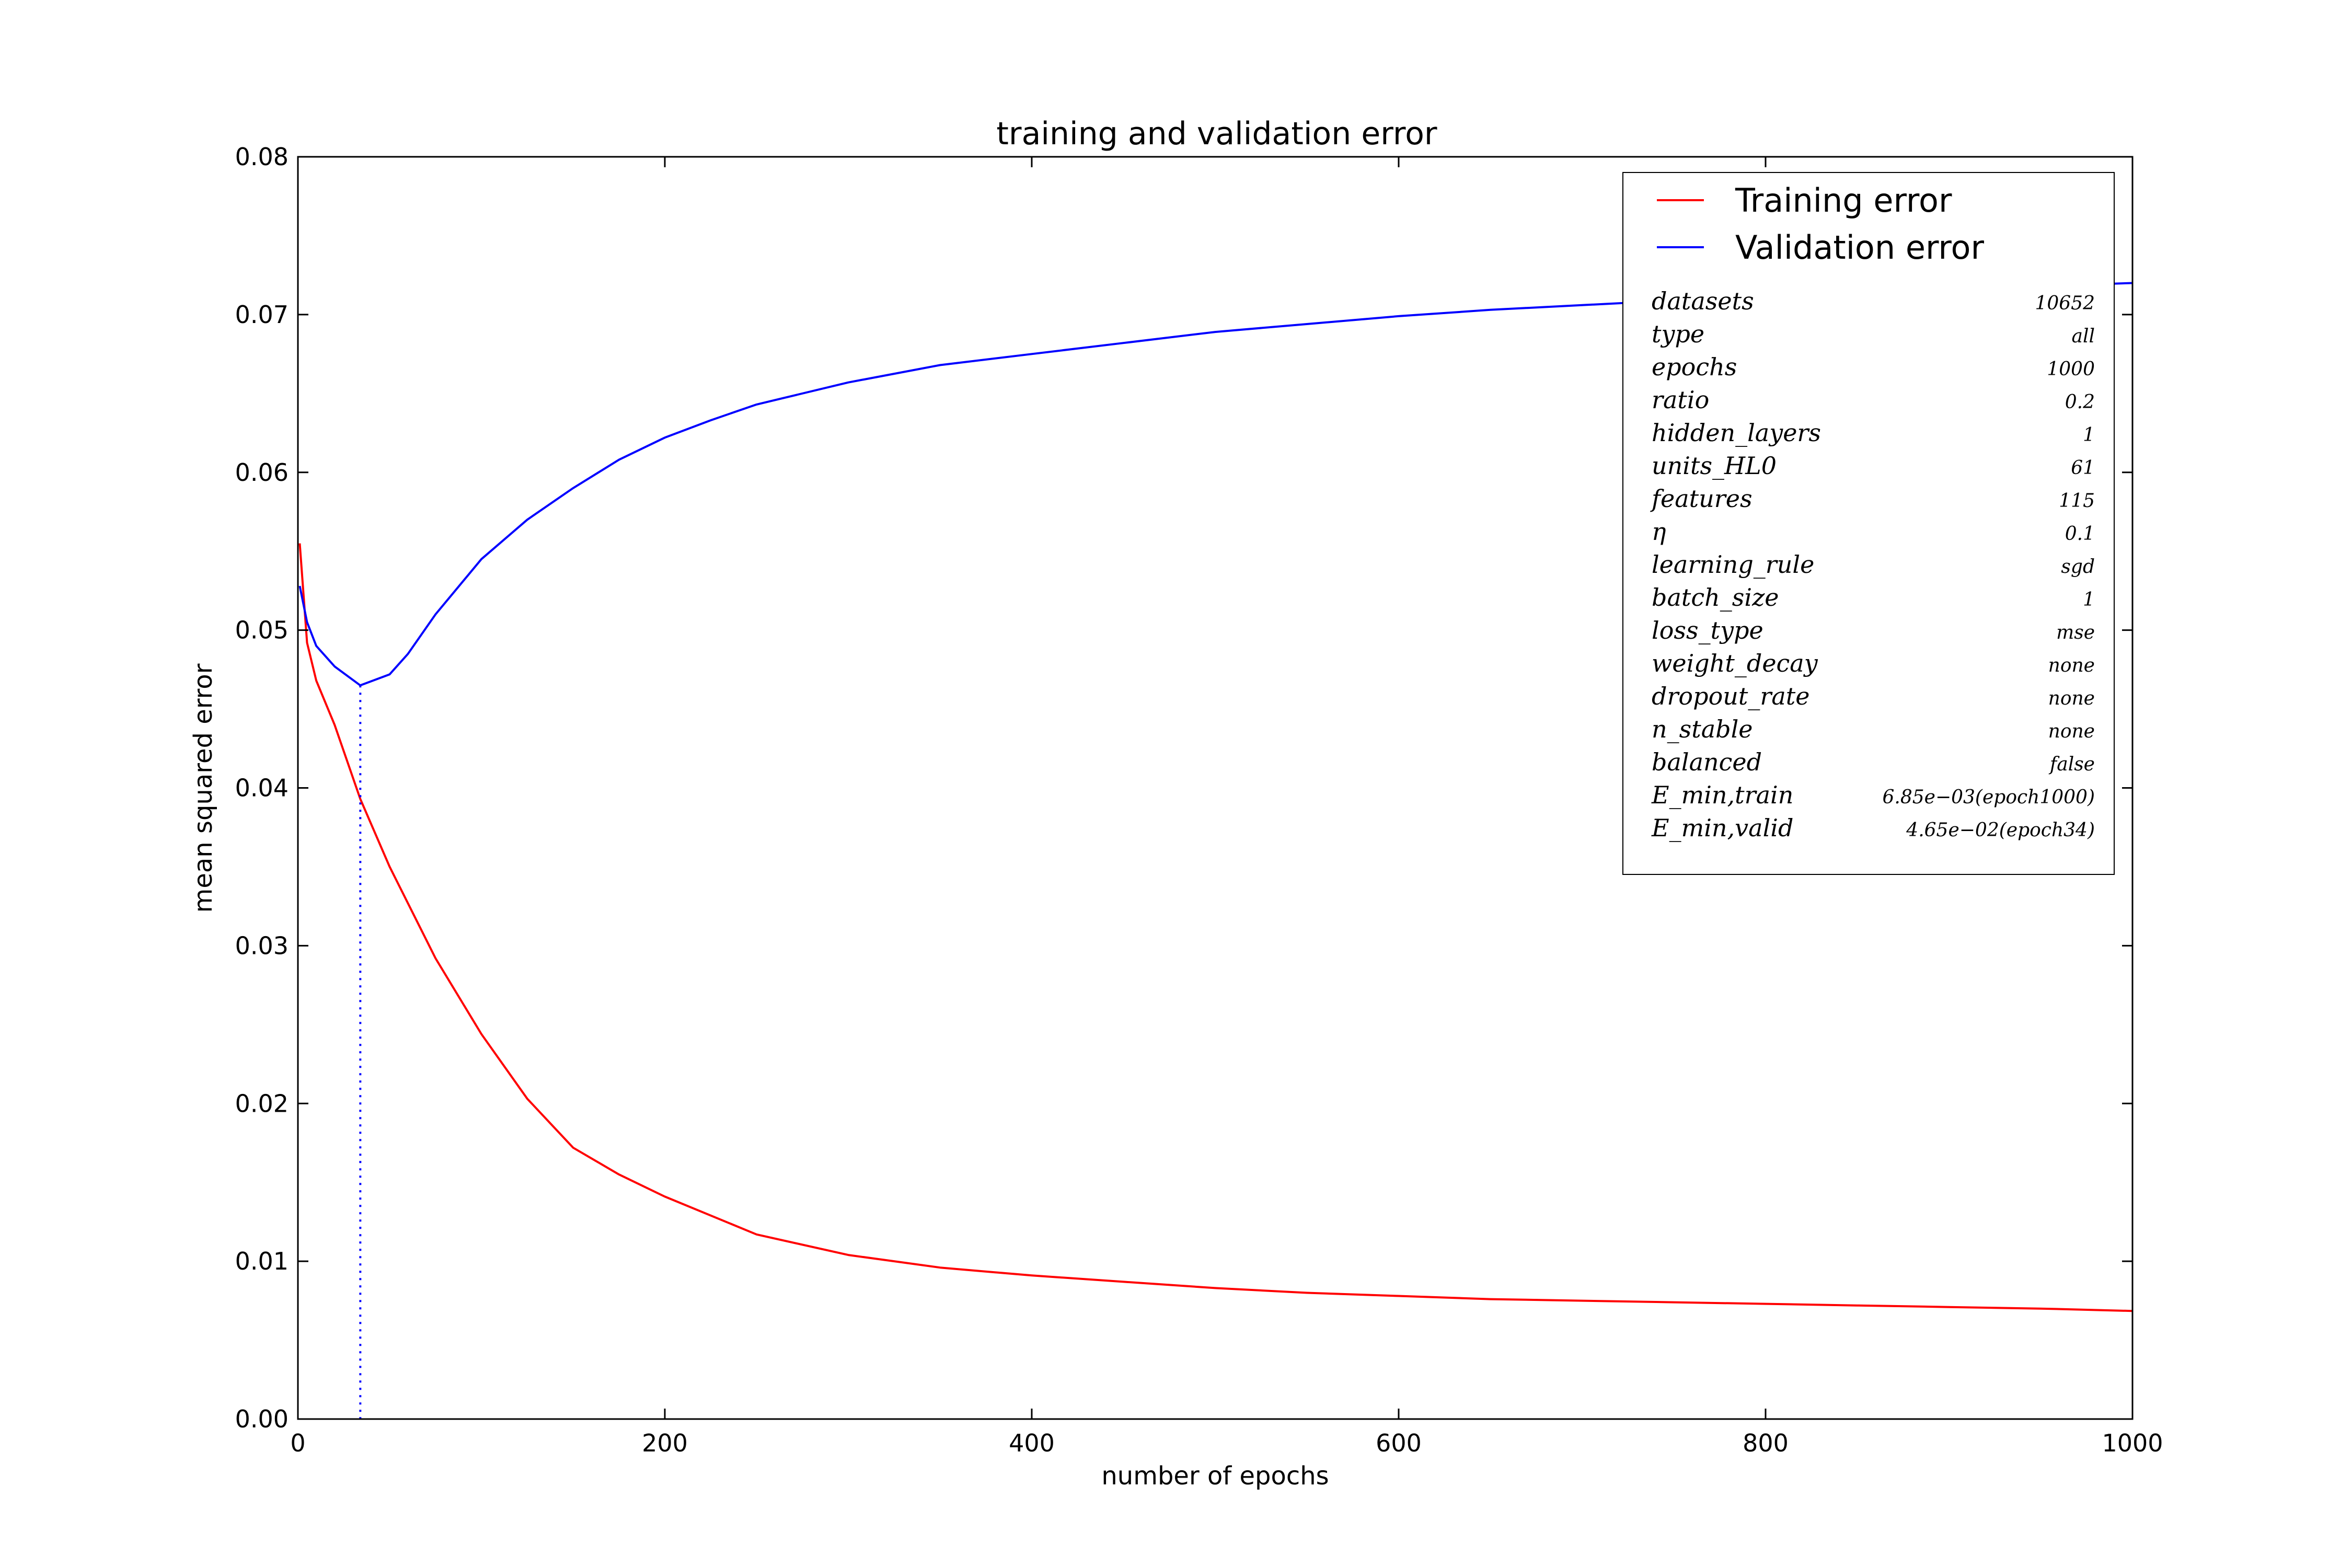  What do you see at coordinates (2080, 534) in the screenshot?
I see `param-value: 0.1` at bounding box center [2080, 534].